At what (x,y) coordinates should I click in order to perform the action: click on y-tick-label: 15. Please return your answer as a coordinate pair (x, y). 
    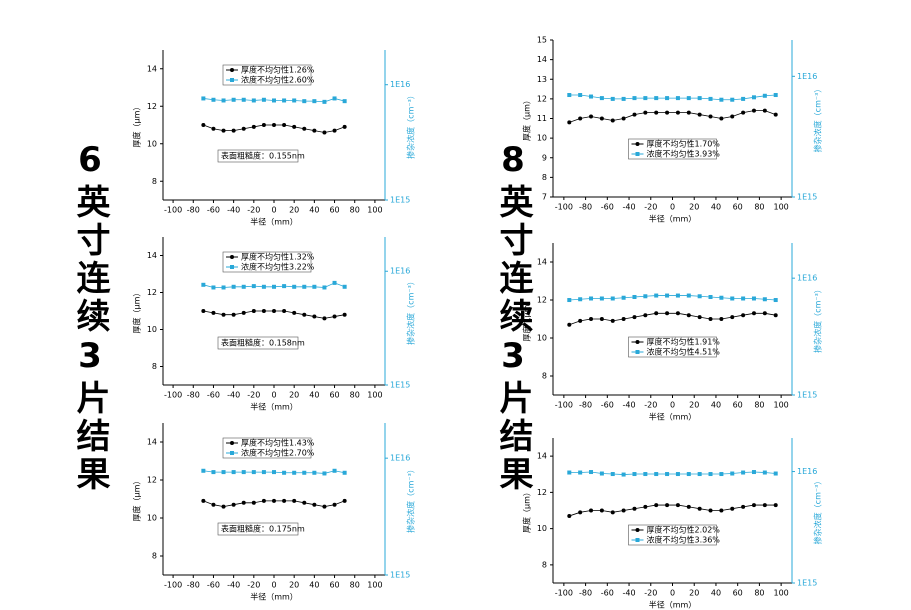
    Looking at the image, I should click on (542, 40).